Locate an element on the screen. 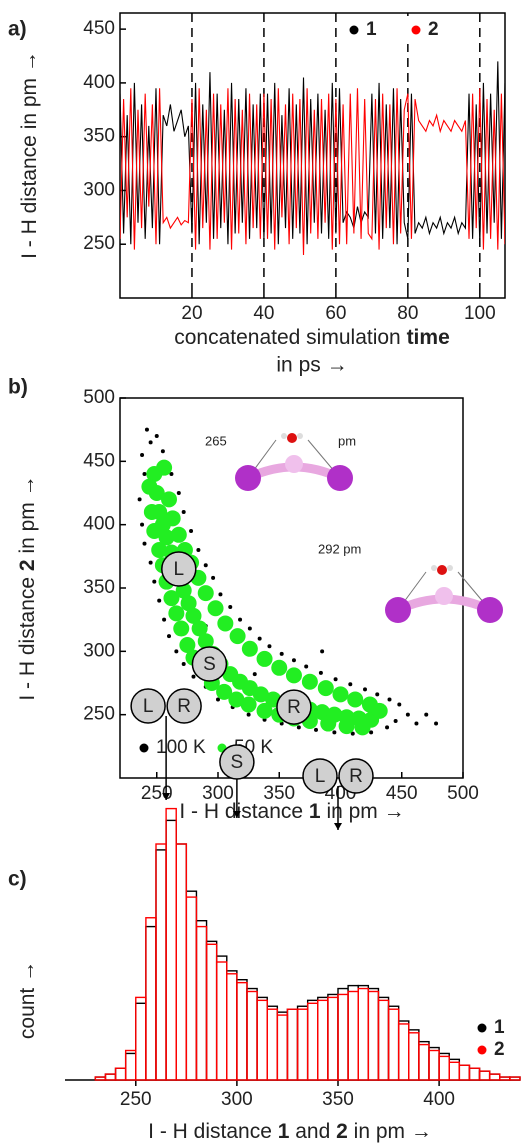 This screenshot has height=1147, width=525. y-axis-label-part: I - H distance is located at coordinates (27, 636).